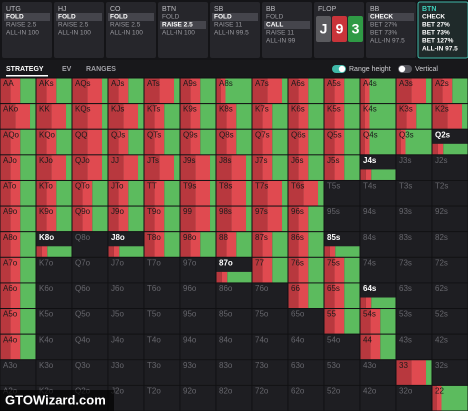  I want to click on hand-label: J7o, so click(117, 262).